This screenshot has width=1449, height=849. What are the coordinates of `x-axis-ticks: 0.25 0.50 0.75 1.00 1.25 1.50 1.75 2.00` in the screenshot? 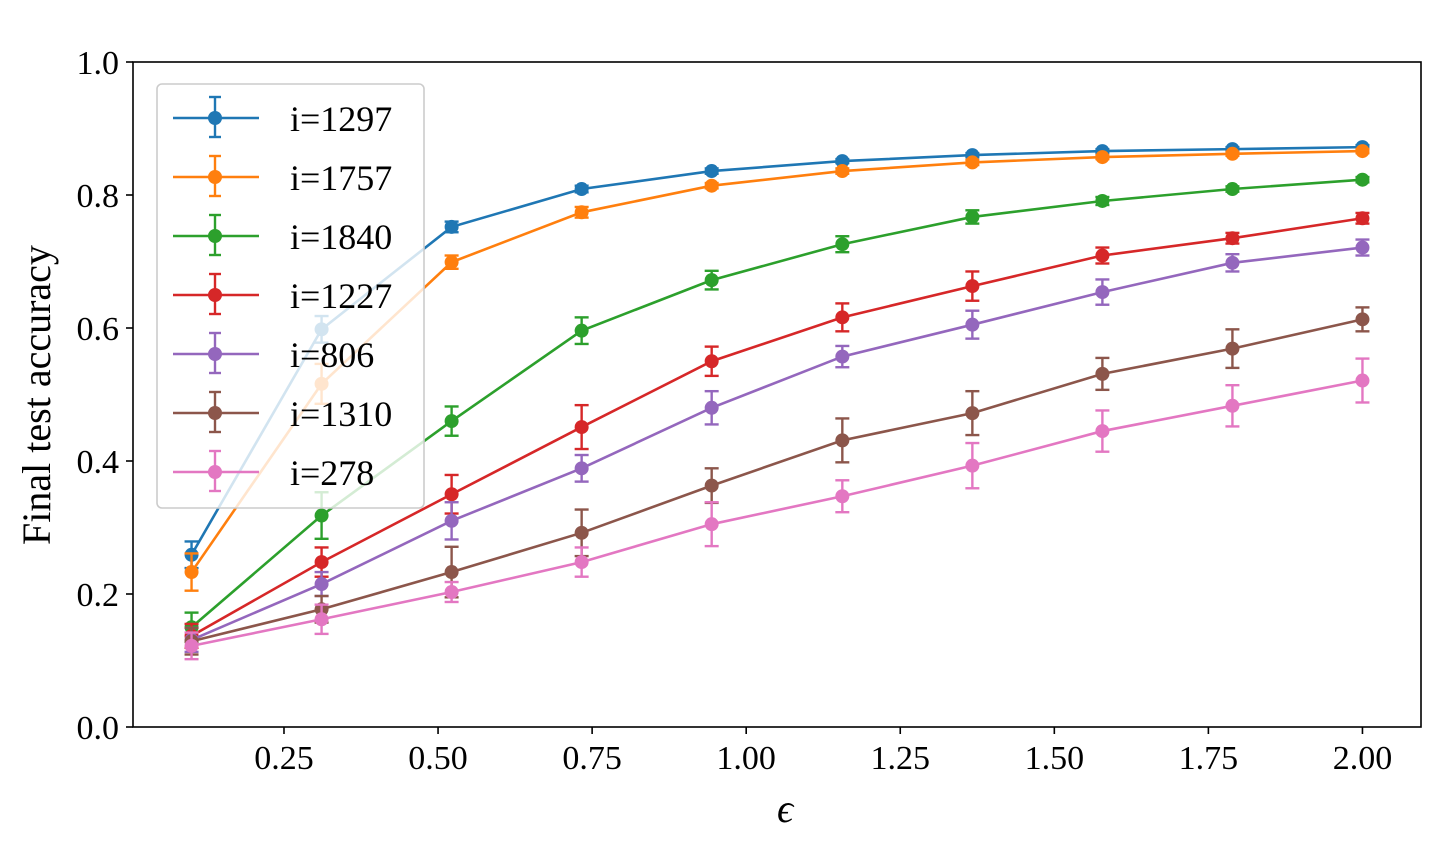 It's located at (823, 752).